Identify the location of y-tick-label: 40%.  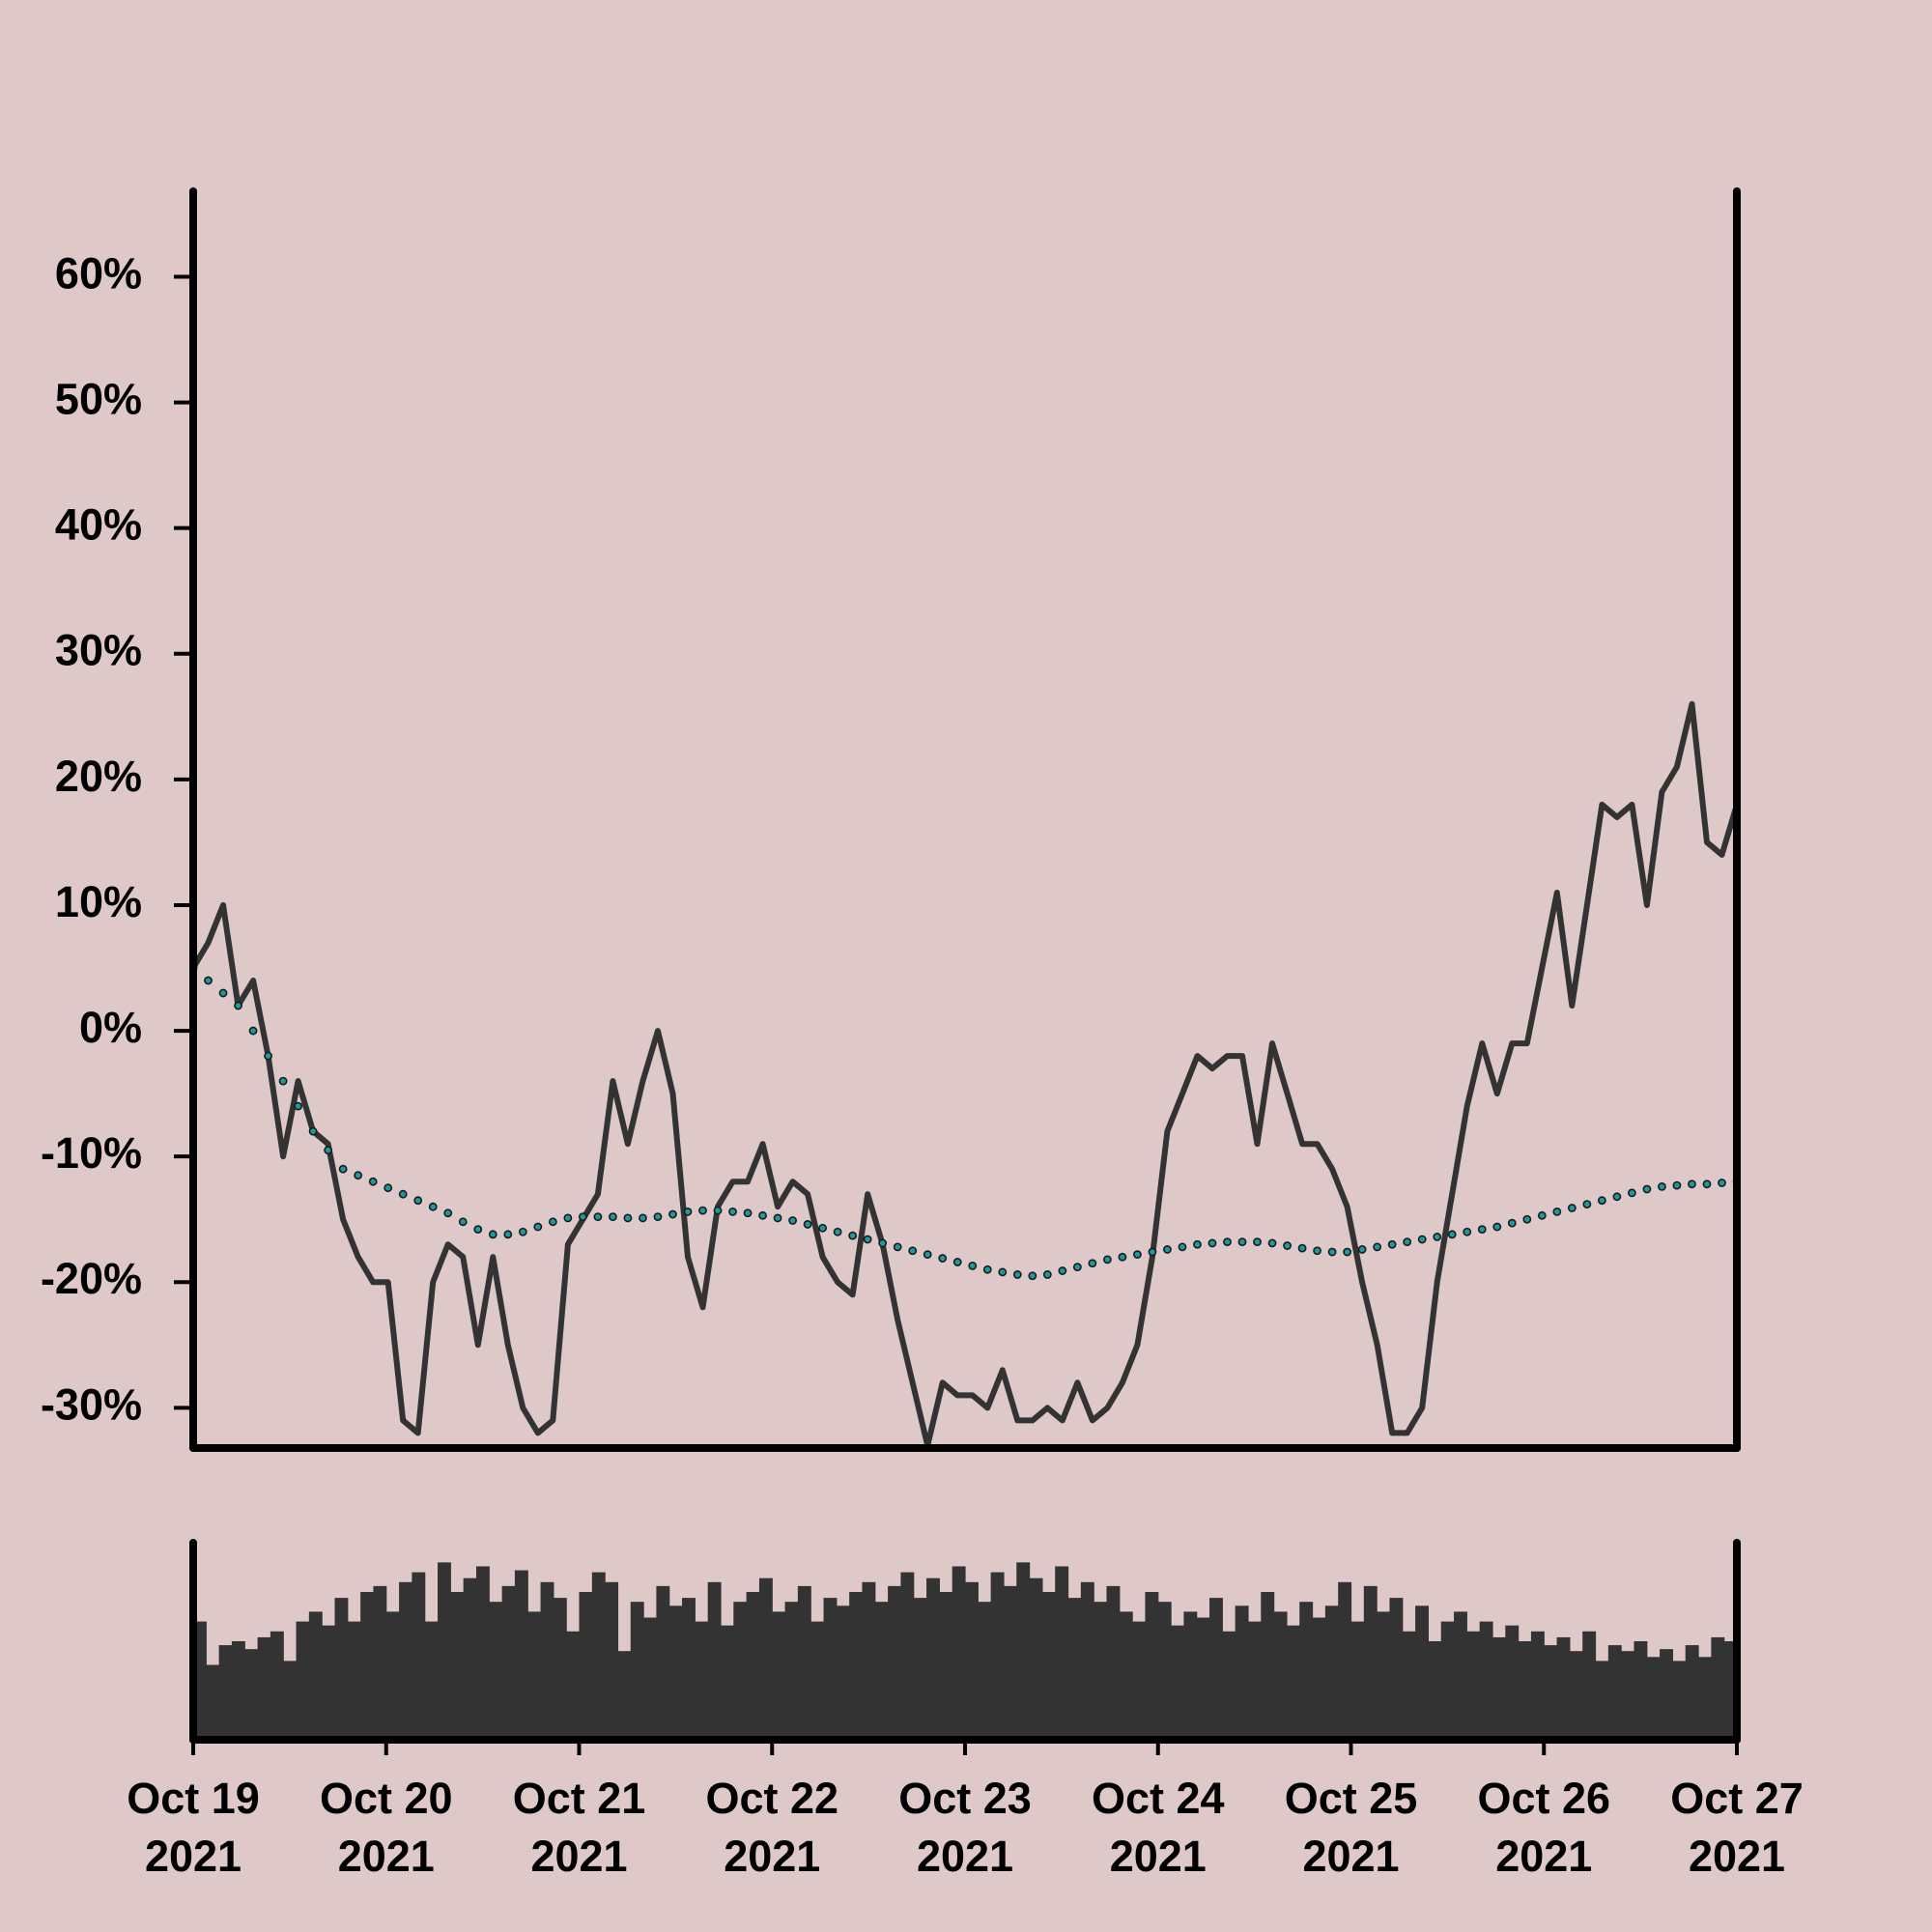
(98, 525).